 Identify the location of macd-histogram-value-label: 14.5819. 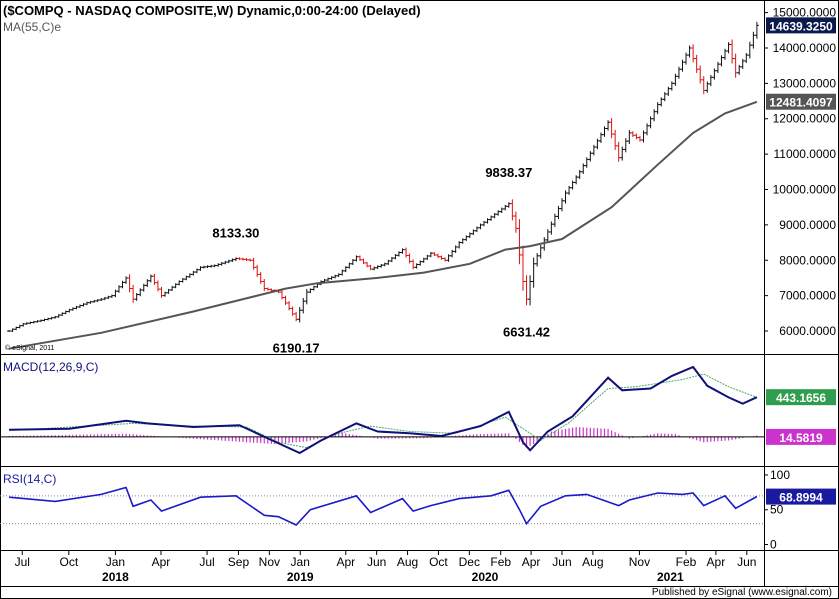
(801, 438).